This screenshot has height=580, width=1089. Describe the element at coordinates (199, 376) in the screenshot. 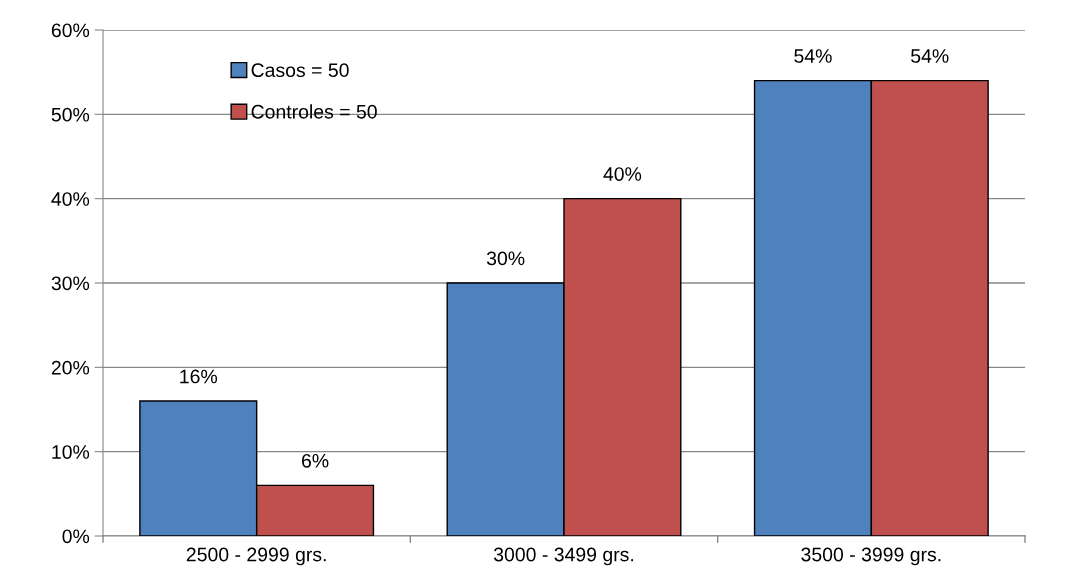

I see `data-label: 16%` at that location.